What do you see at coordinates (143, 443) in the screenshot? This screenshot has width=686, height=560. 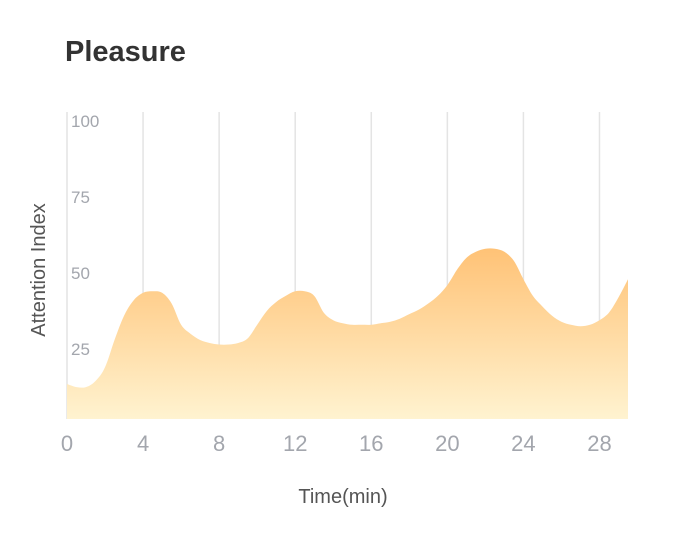 I see `x-tick-label-4: 4` at bounding box center [143, 443].